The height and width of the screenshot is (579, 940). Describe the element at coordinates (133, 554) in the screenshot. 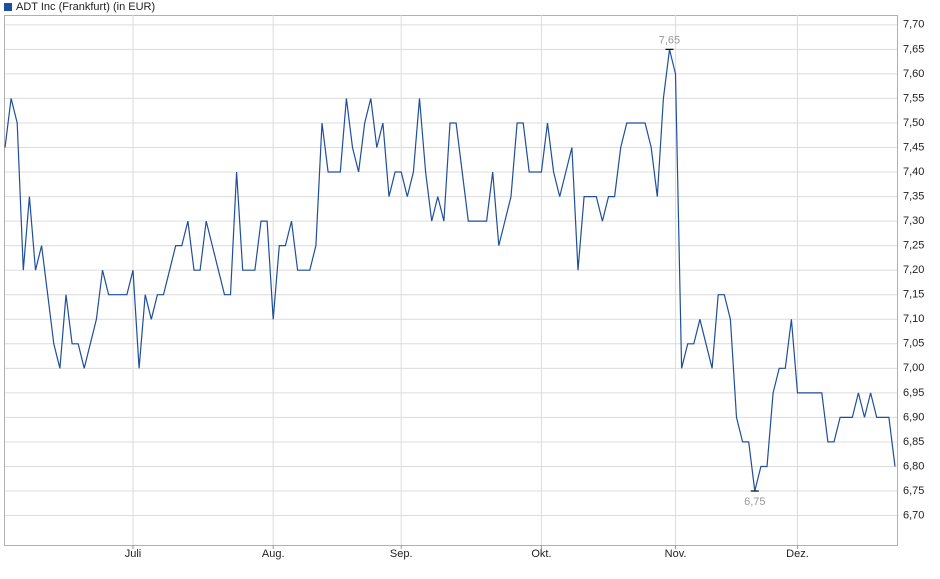

I see `x-tick-label: Juli` at that location.